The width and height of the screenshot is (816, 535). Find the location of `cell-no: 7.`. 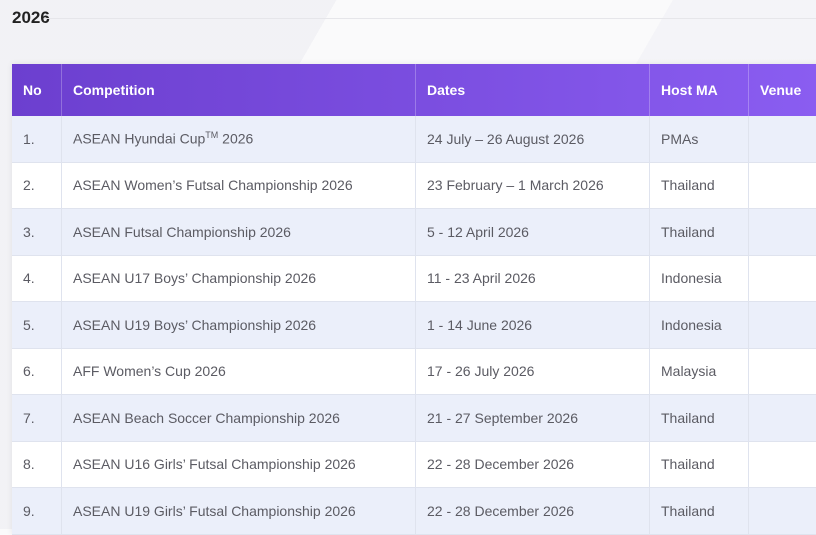

cell-no: 7. is located at coordinates (37, 418).